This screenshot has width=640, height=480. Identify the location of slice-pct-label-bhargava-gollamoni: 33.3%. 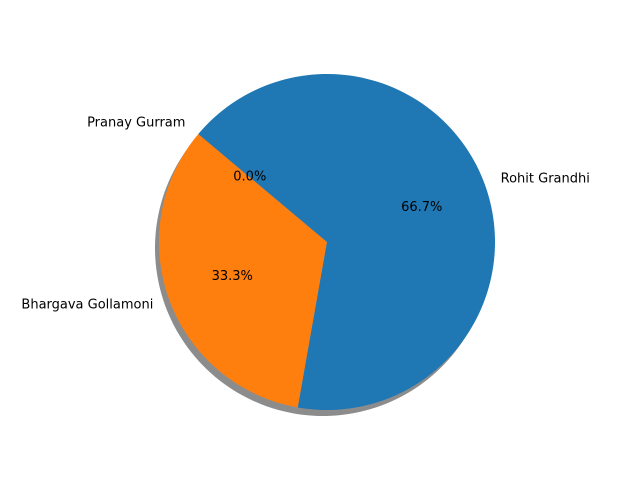
(232, 276).